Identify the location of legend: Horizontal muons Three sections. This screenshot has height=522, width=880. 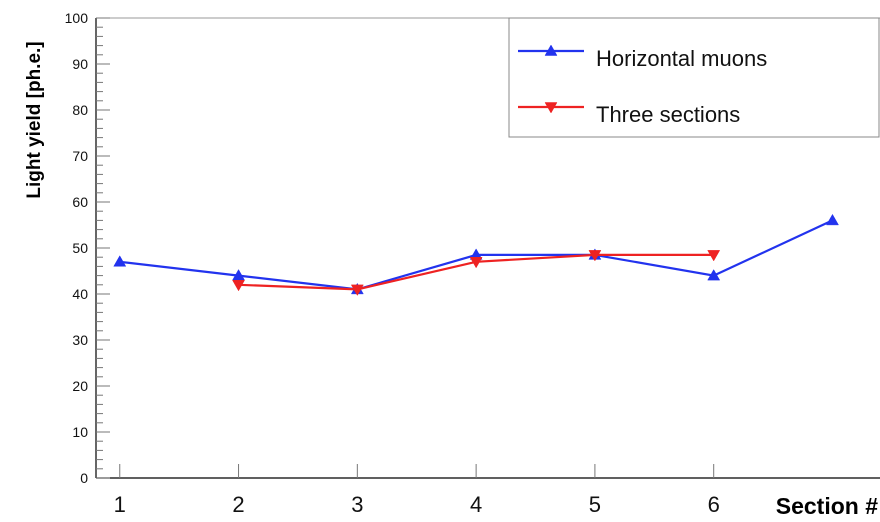
(694, 77).